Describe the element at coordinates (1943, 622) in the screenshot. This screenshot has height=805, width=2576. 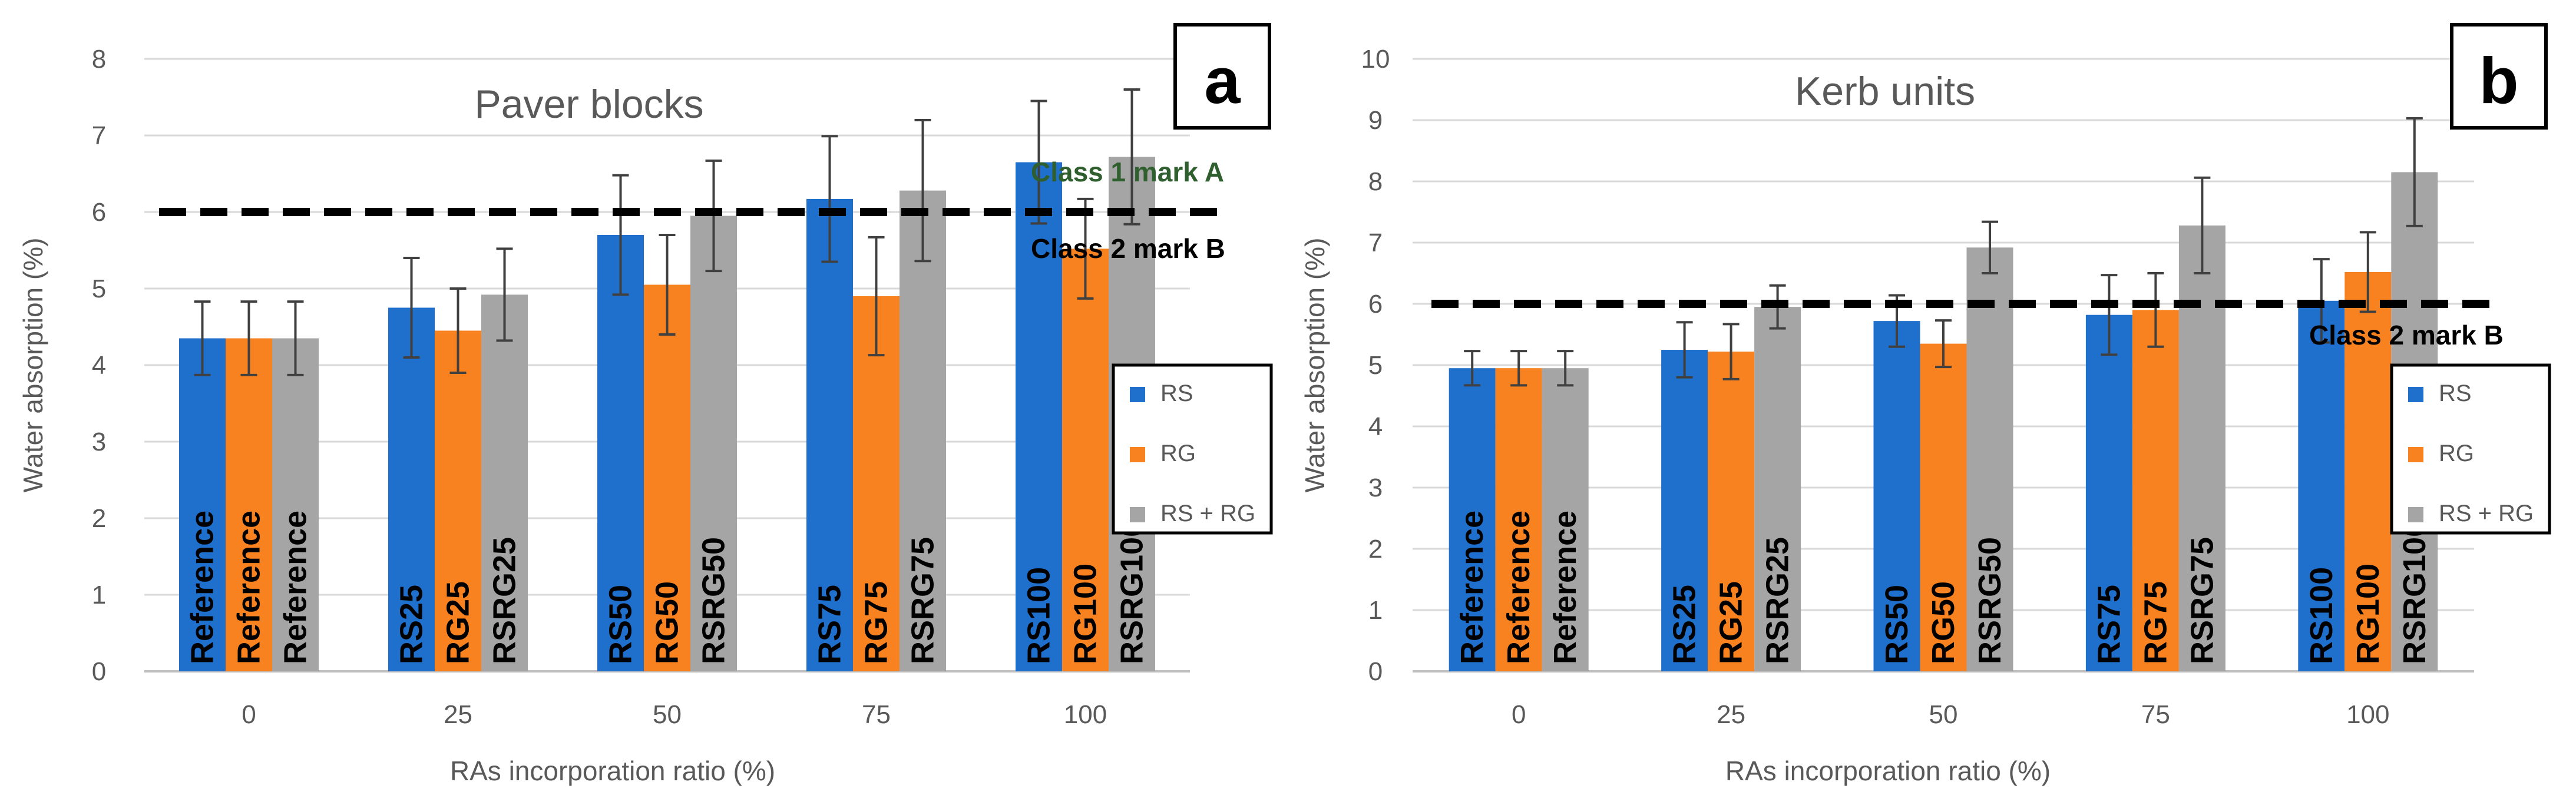
I see `bar-data-label: RG50` at that location.